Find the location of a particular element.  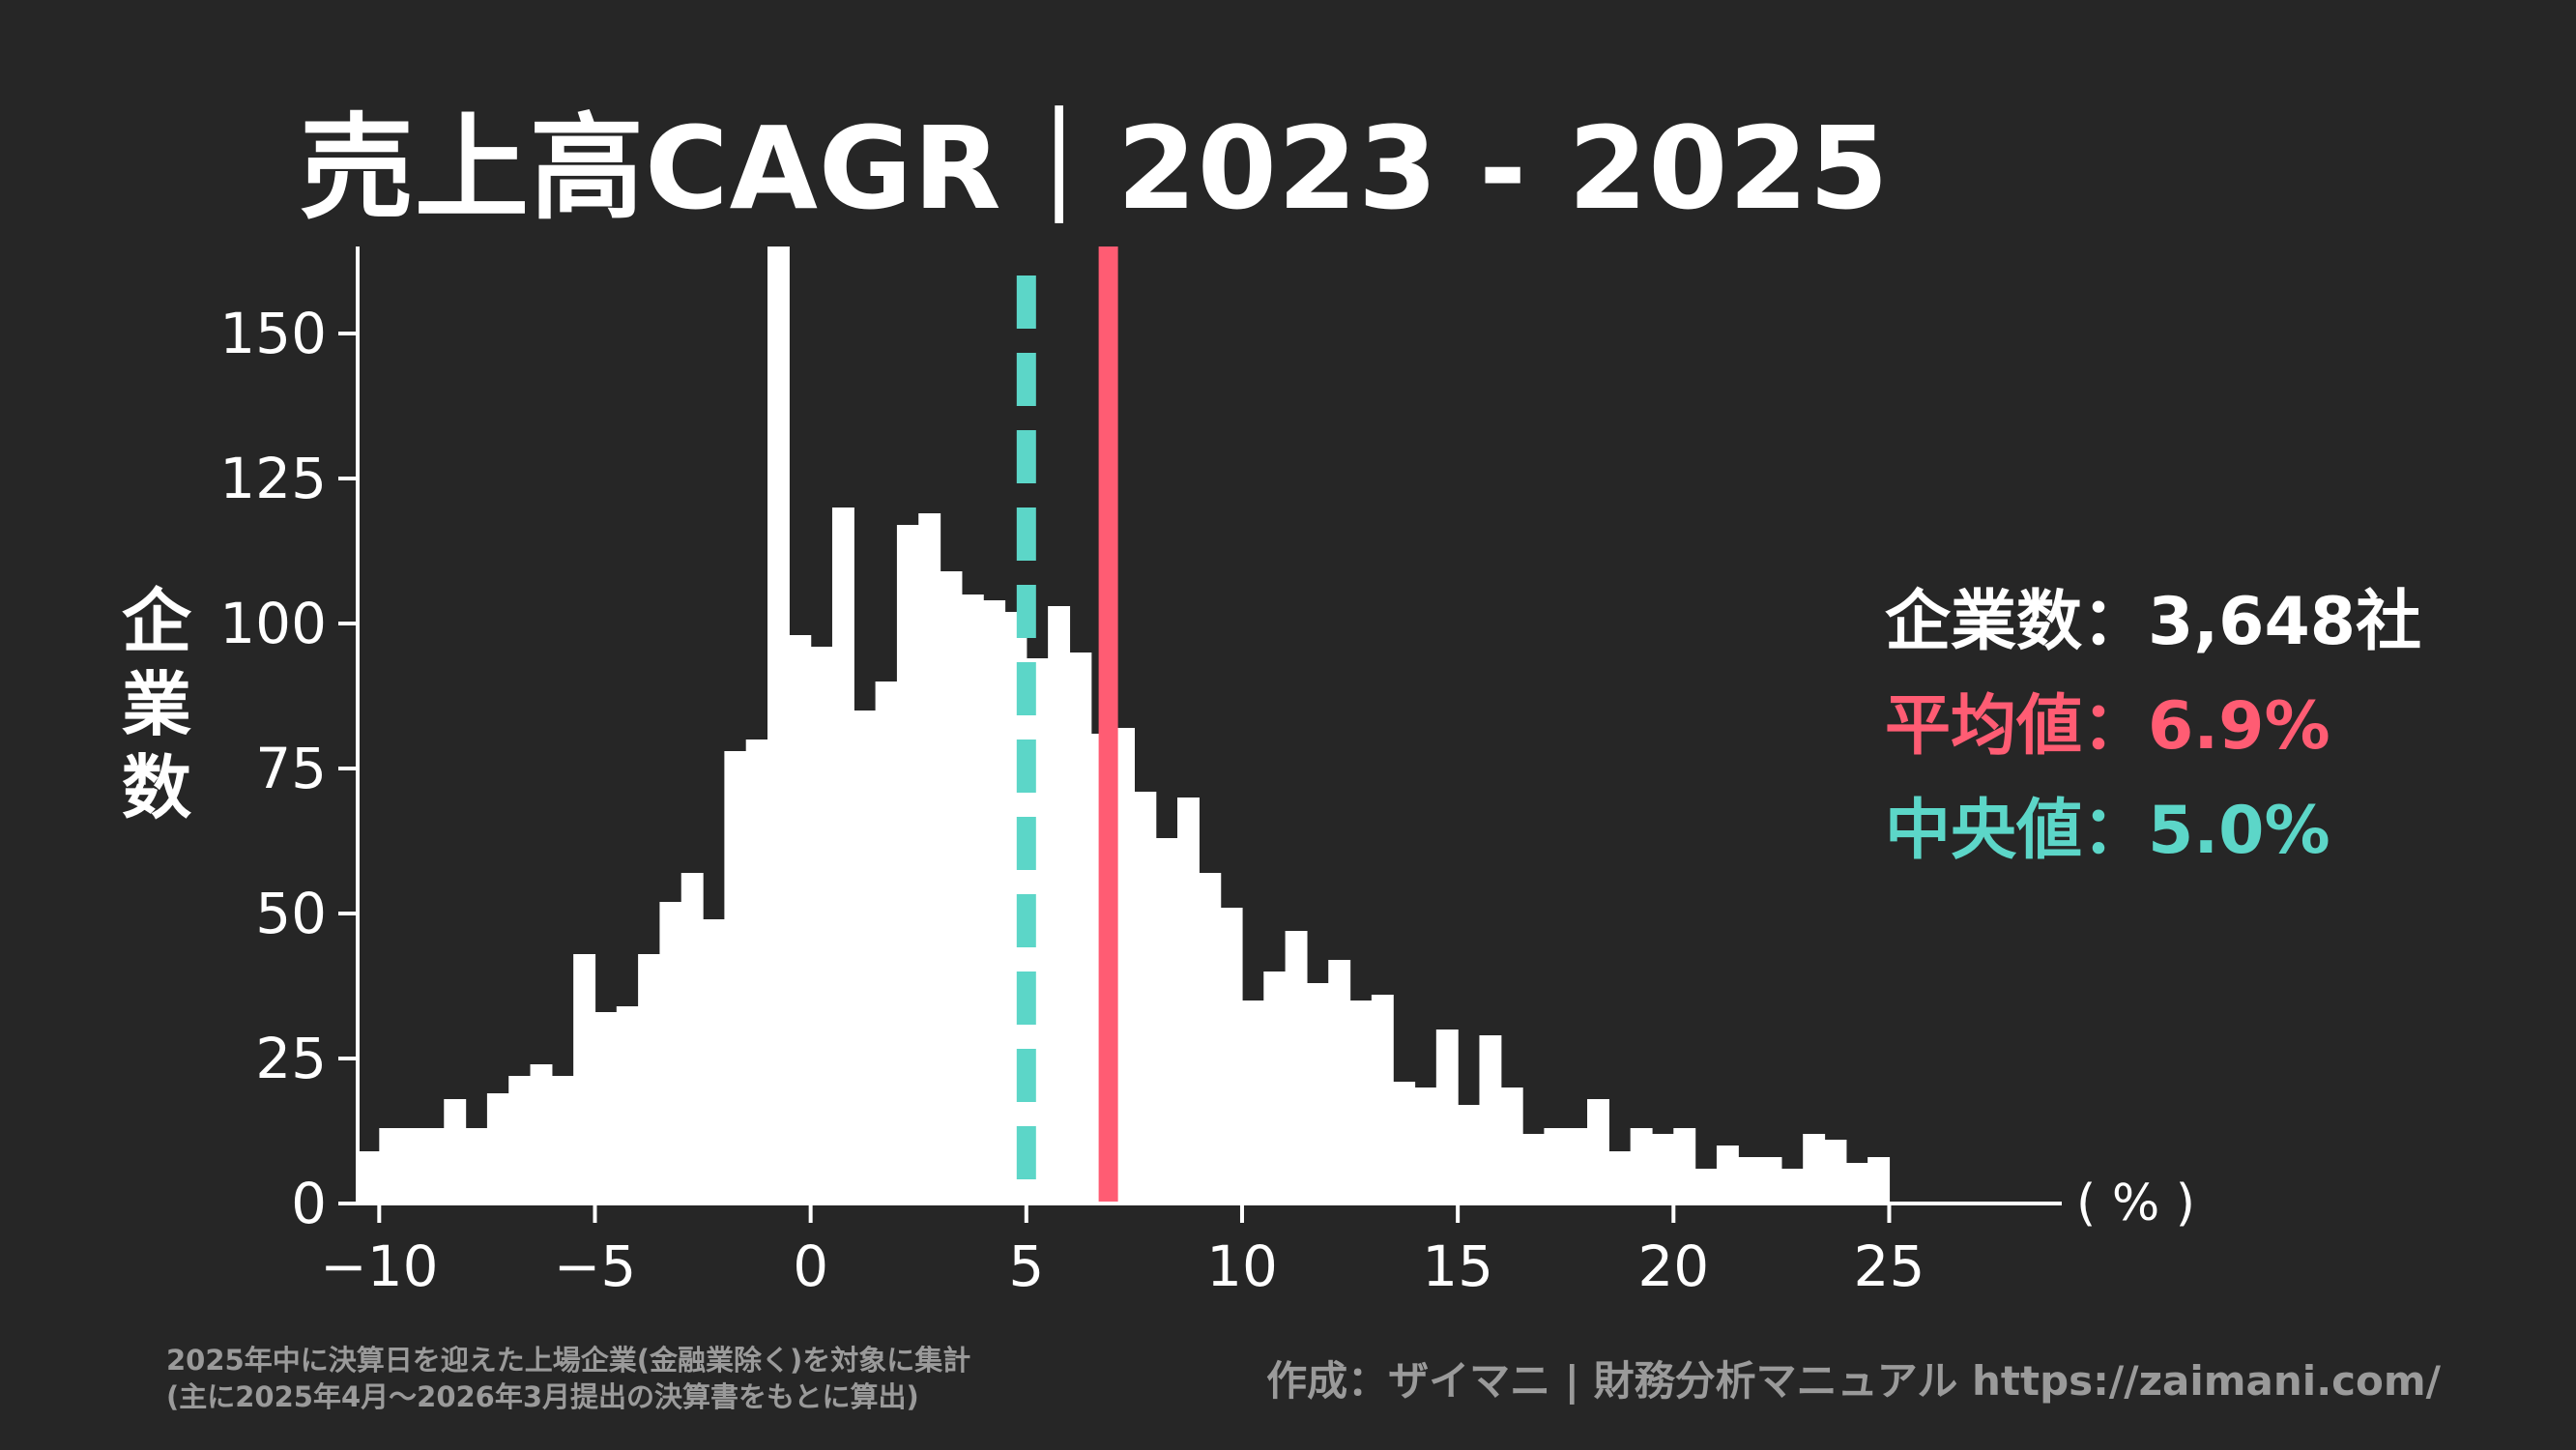

y-axis-label-char: 企 is located at coordinates (156, 622).